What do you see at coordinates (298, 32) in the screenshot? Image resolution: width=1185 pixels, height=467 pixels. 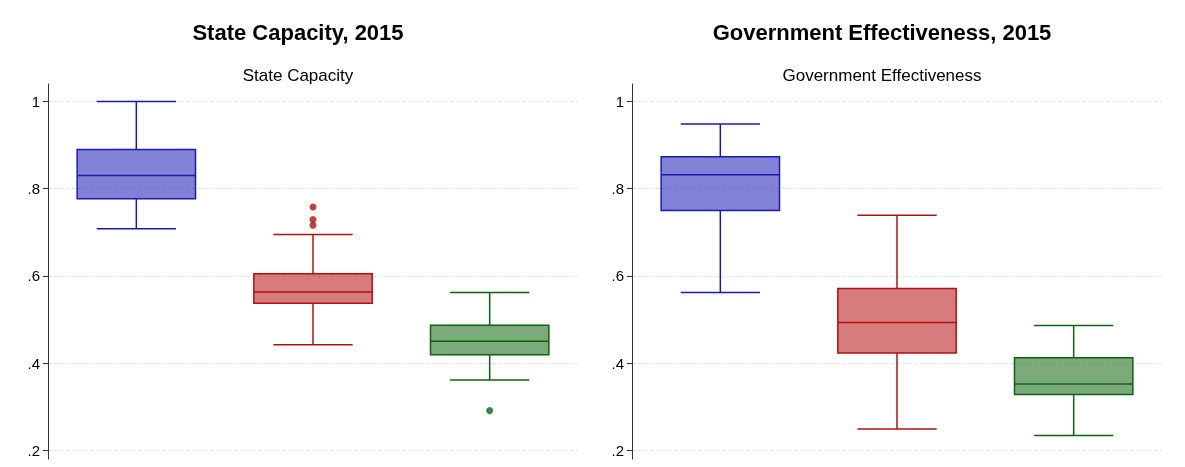 I see `chart-title: State Capacity, 2015` at bounding box center [298, 32].